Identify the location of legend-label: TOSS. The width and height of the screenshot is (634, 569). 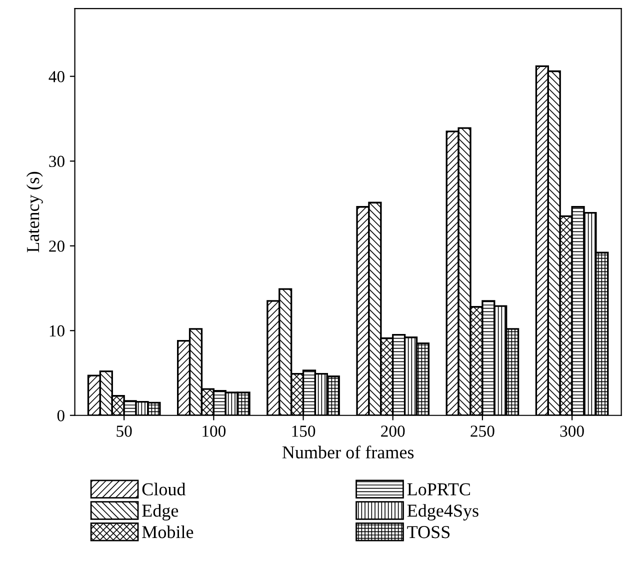
(428, 532).